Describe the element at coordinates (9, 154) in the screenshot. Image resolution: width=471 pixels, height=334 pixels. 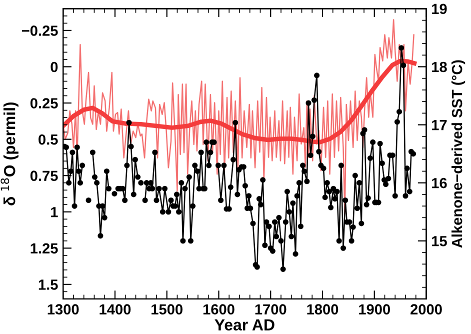
I see `y-axis-title: δ $^{18}$O (permil)` at that location.